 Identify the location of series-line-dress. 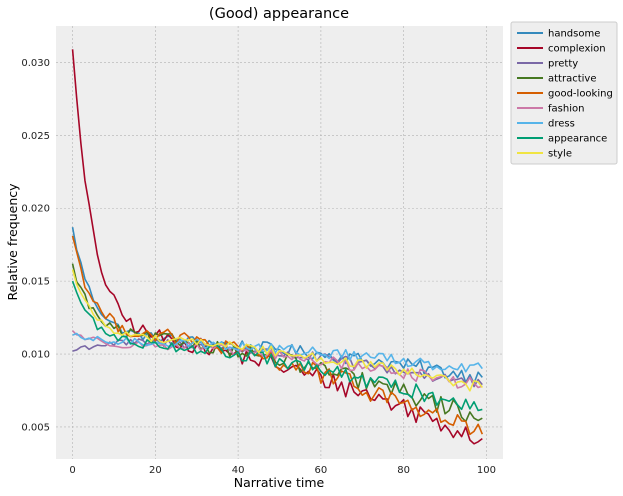
(277, 352).